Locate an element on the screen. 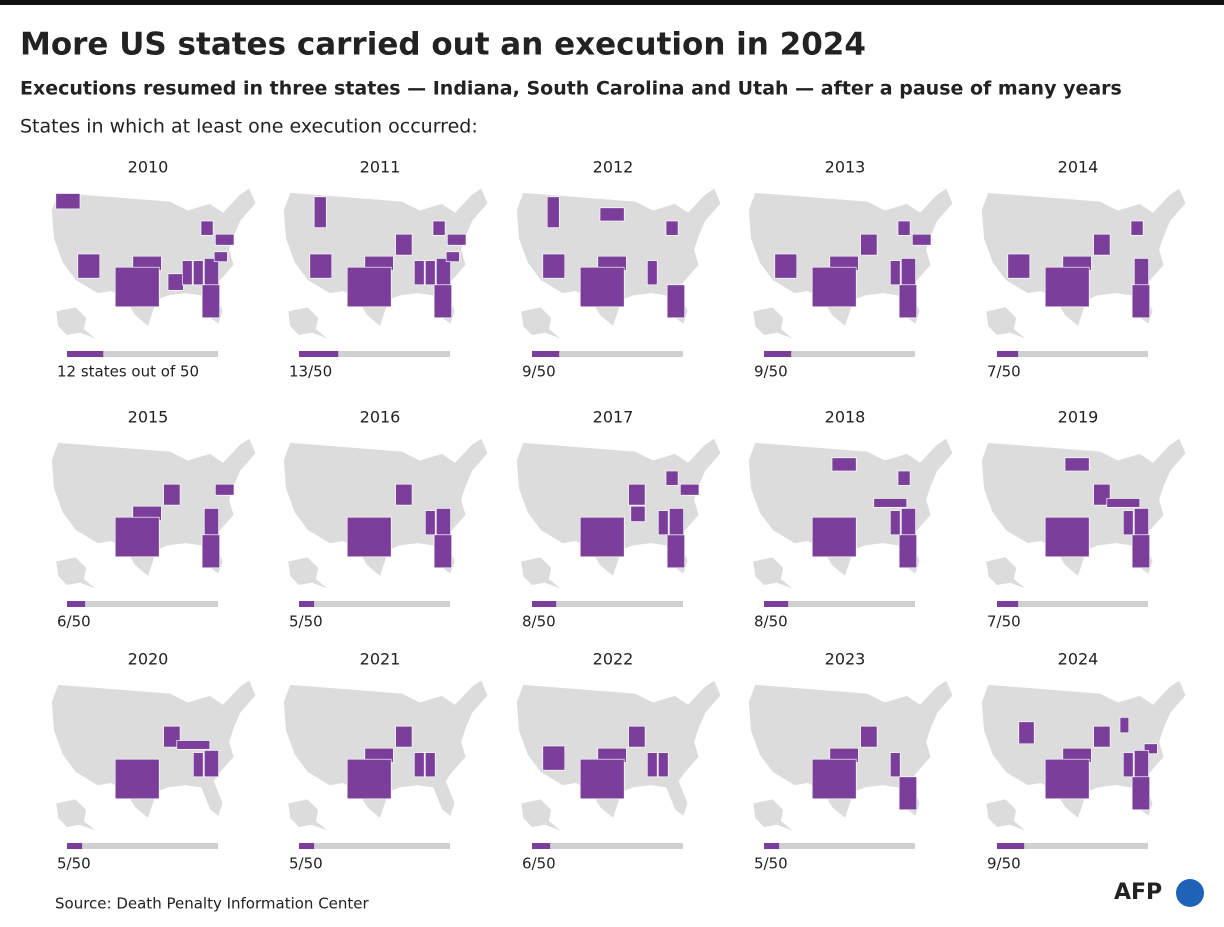  year-label: 2012 is located at coordinates (613, 167).